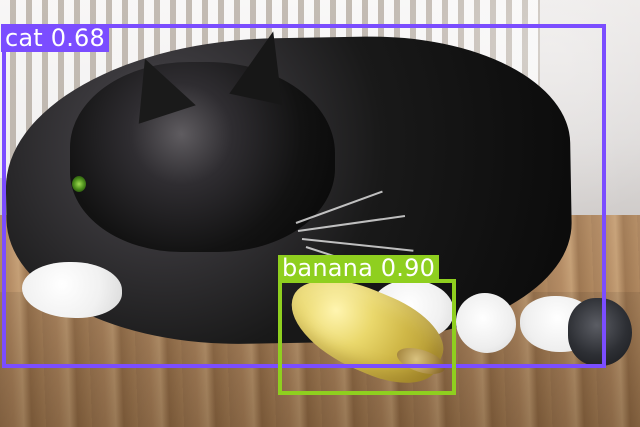  Describe the element at coordinates (600, 332) in the screenshot. I see `cat-tail` at that location.